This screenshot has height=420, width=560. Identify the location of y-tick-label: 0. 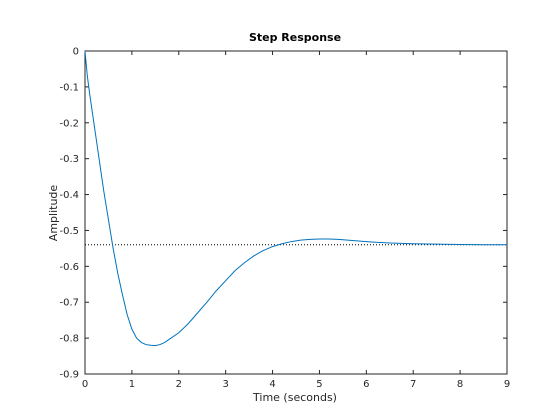
(76, 52).